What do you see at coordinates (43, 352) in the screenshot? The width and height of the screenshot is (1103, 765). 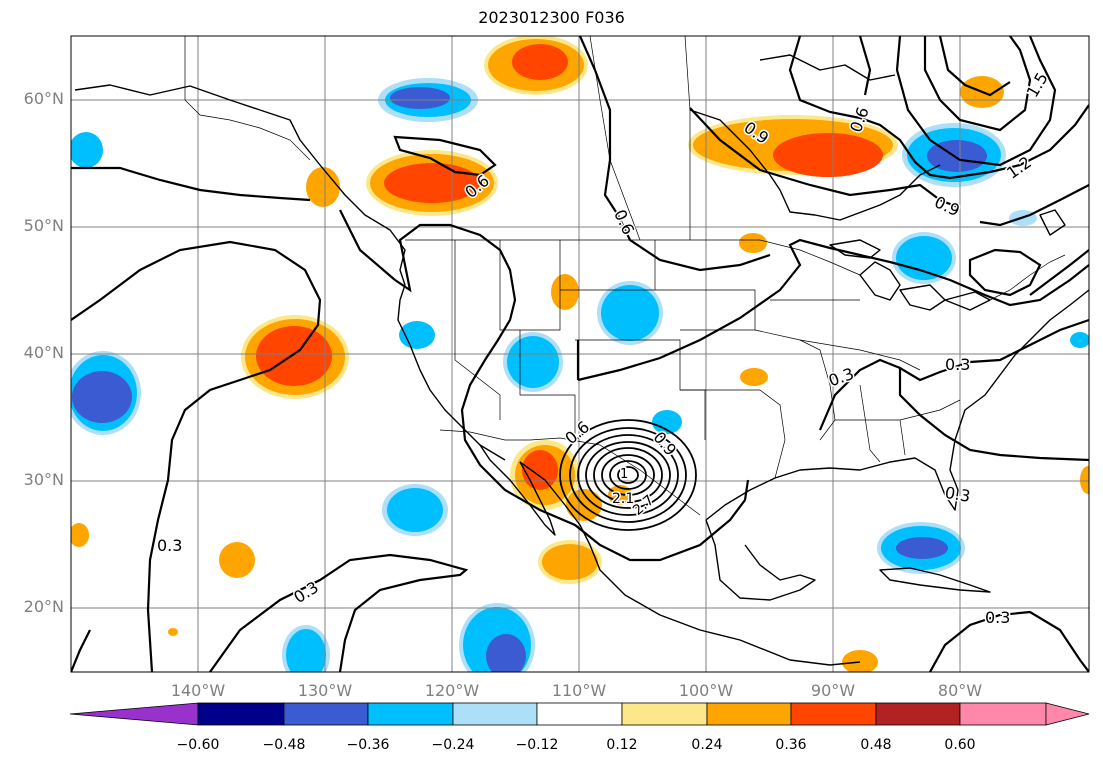 I see `lat-label: 40°N` at bounding box center [43, 352].